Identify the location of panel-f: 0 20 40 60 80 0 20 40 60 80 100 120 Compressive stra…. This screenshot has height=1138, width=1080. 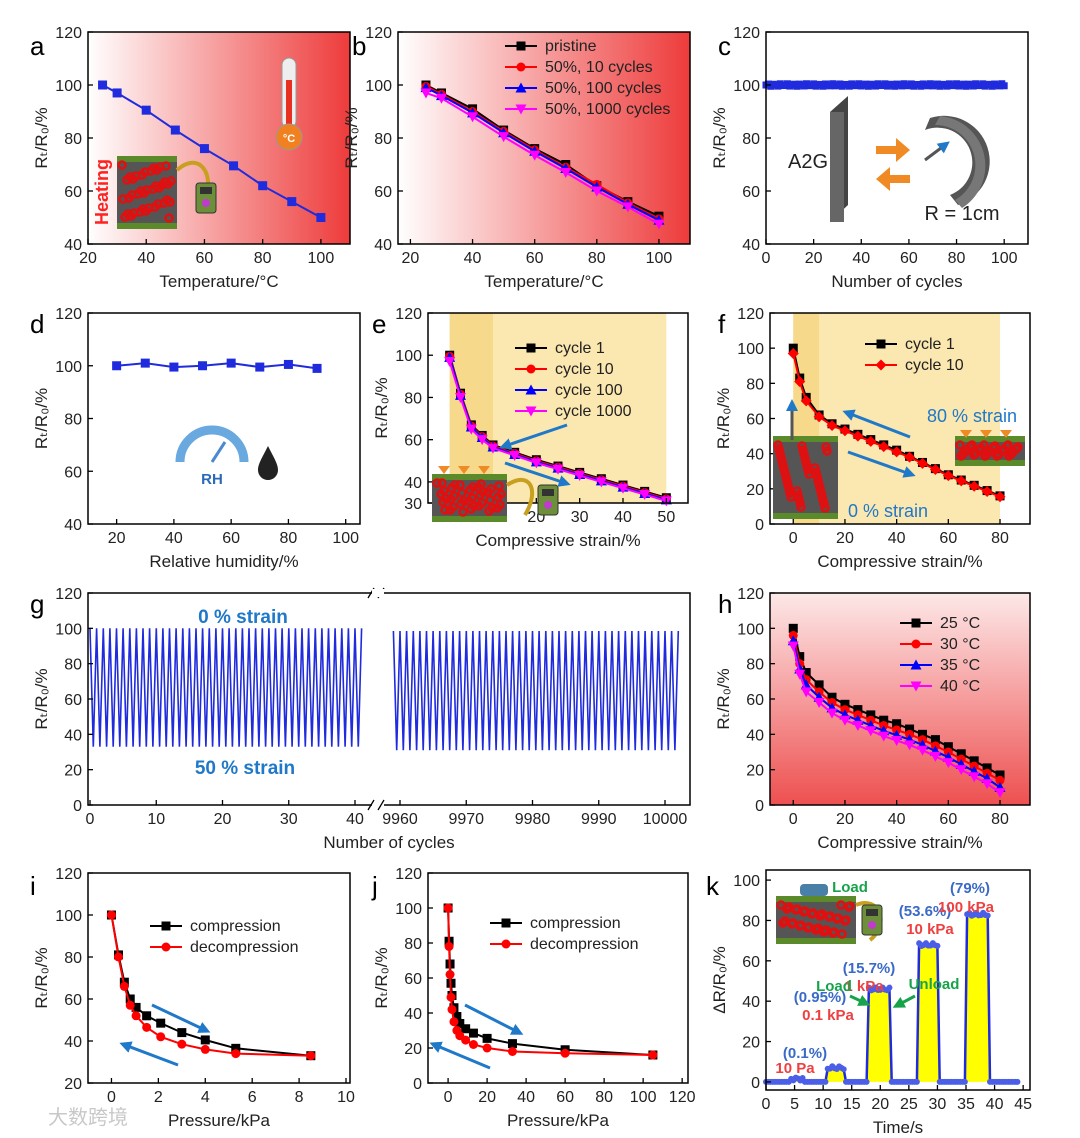
(872, 438).